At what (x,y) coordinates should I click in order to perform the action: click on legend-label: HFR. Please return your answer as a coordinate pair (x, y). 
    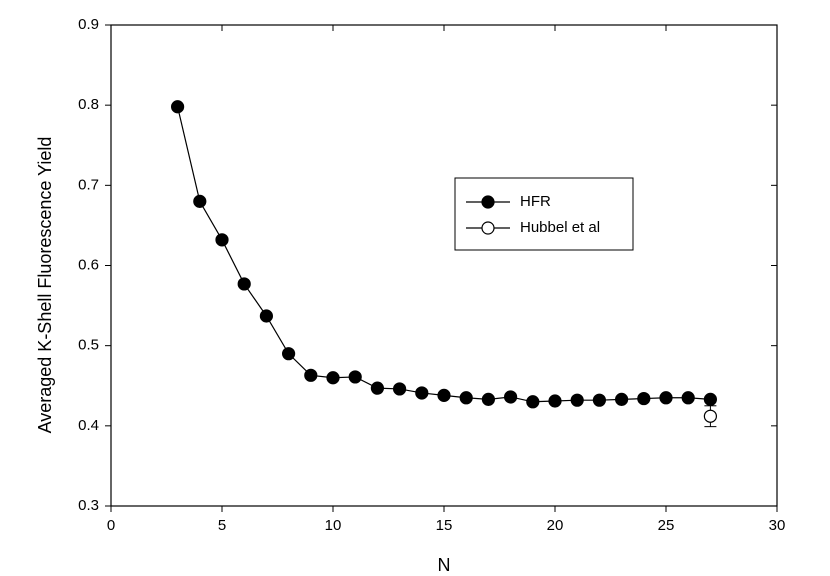
    Looking at the image, I should click on (535, 201).